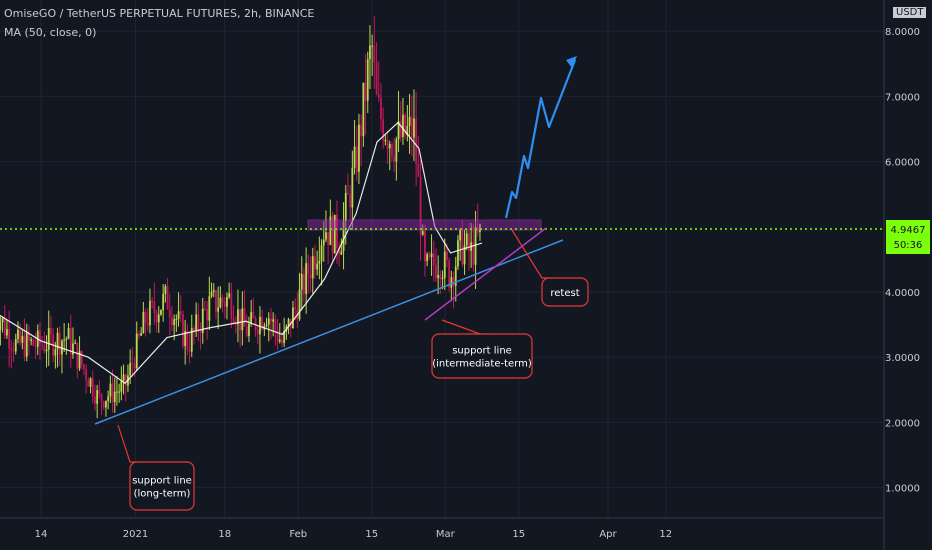 The image size is (932, 550). What do you see at coordinates (371, 534) in the screenshot?
I see `time-tick-label: 15` at bounding box center [371, 534].